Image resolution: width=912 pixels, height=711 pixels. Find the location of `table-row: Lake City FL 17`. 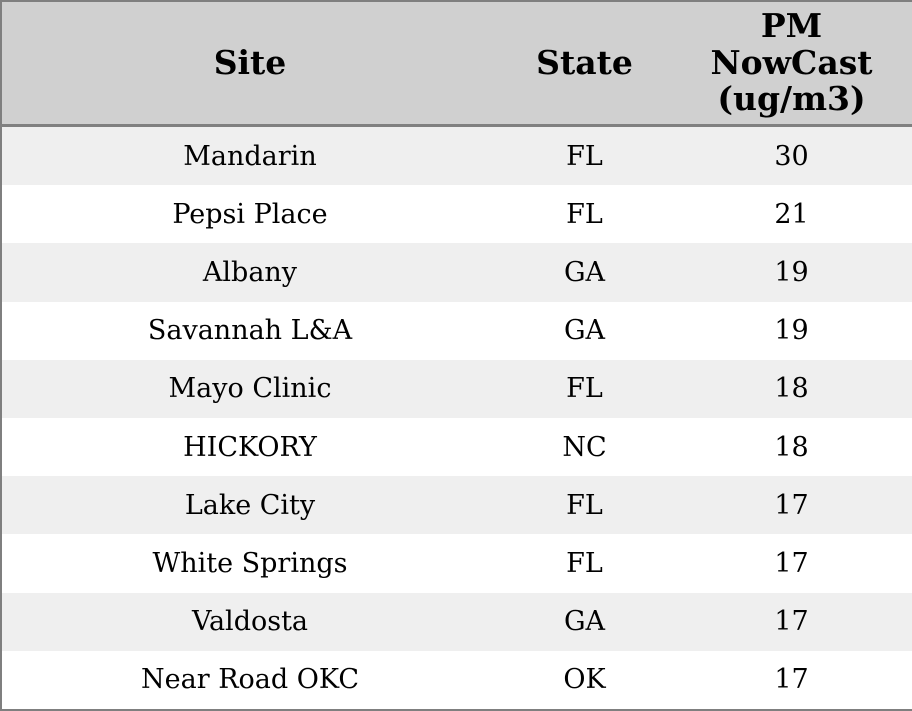

table-row: Lake City FL 17 is located at coordinates (456, 505).